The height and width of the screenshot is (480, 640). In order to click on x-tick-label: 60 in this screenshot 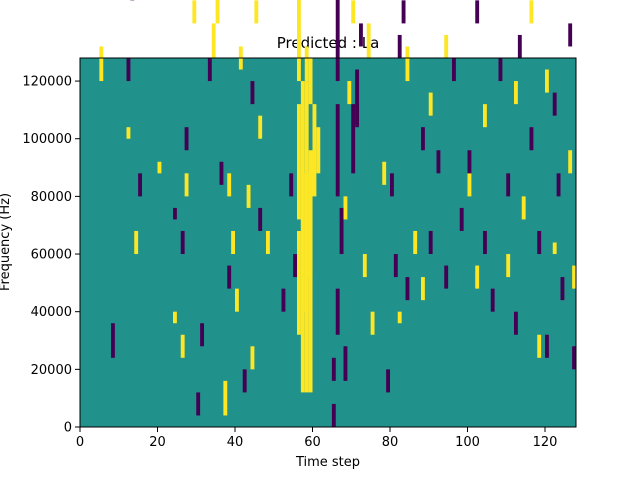, I will do `click(312, 442)`.